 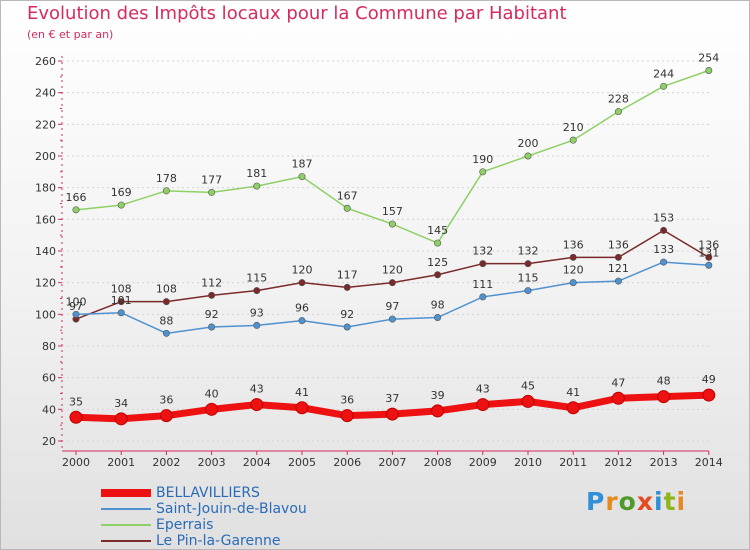 What do you see at coordinates (392, 211) in the screenshot?
I see `data-label: 157` at bounding box center [392, 211].